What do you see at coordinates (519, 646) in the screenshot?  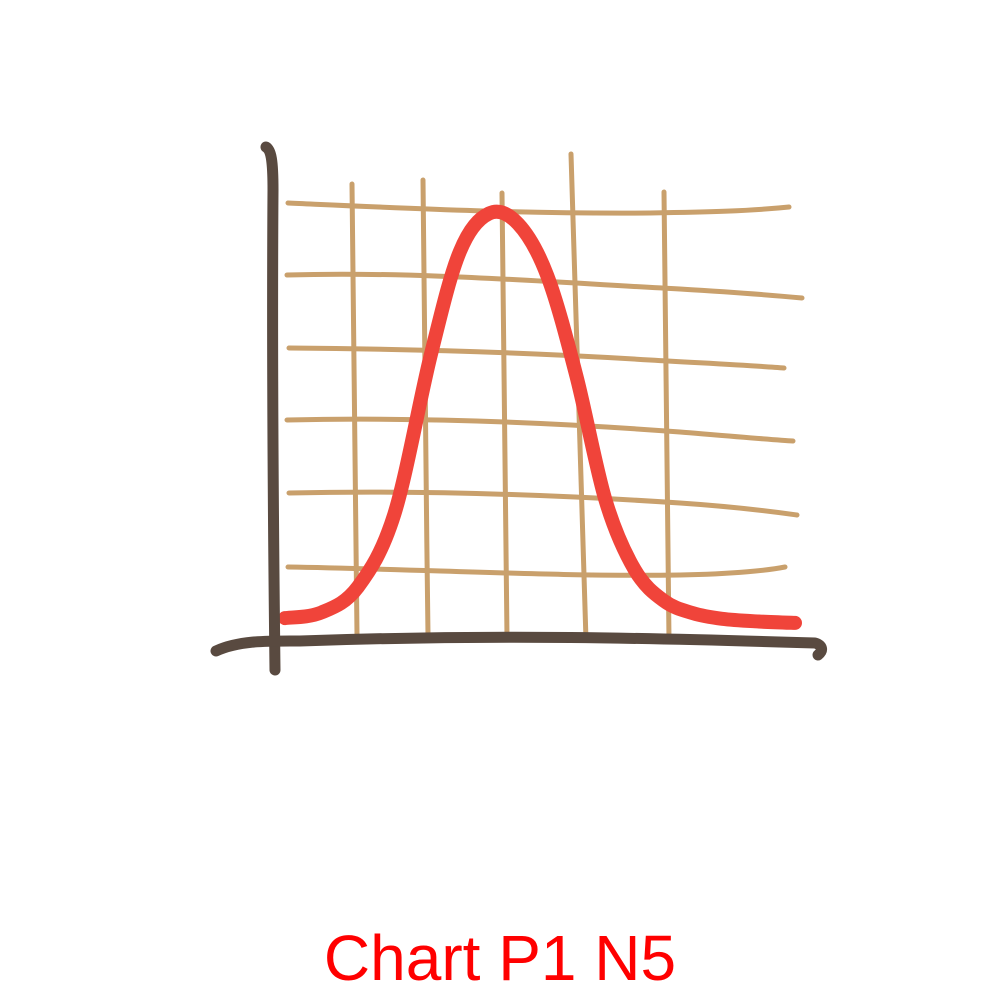 I see `x-axis` at bounding box center [519, 646].